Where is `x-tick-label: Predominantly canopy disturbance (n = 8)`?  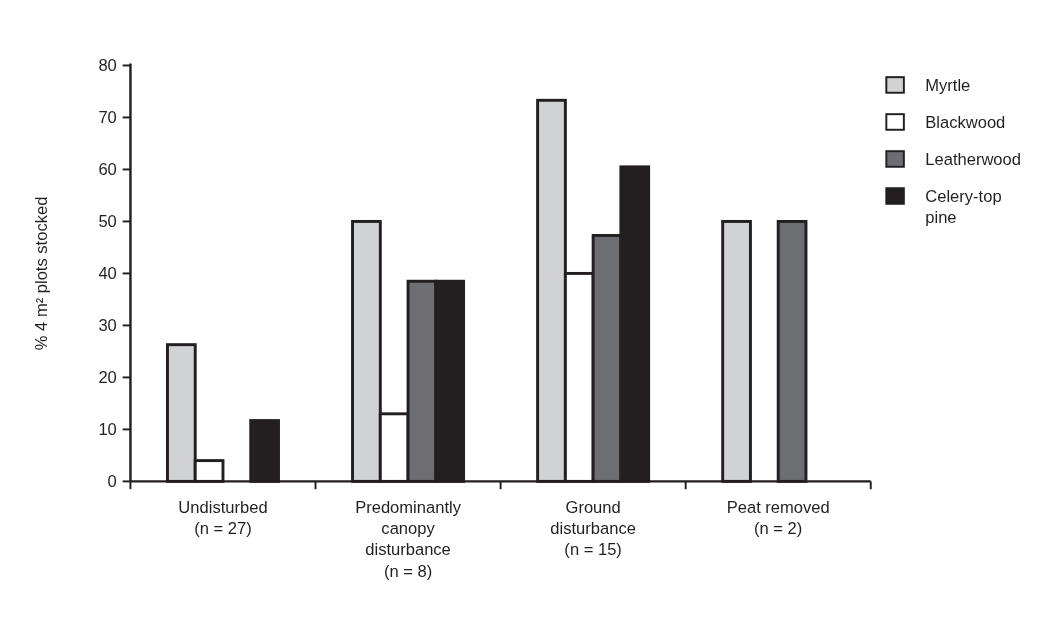
x-tick-label: Predominantly canopy disturbance (n = 8) is located at coordinates (408, 539).